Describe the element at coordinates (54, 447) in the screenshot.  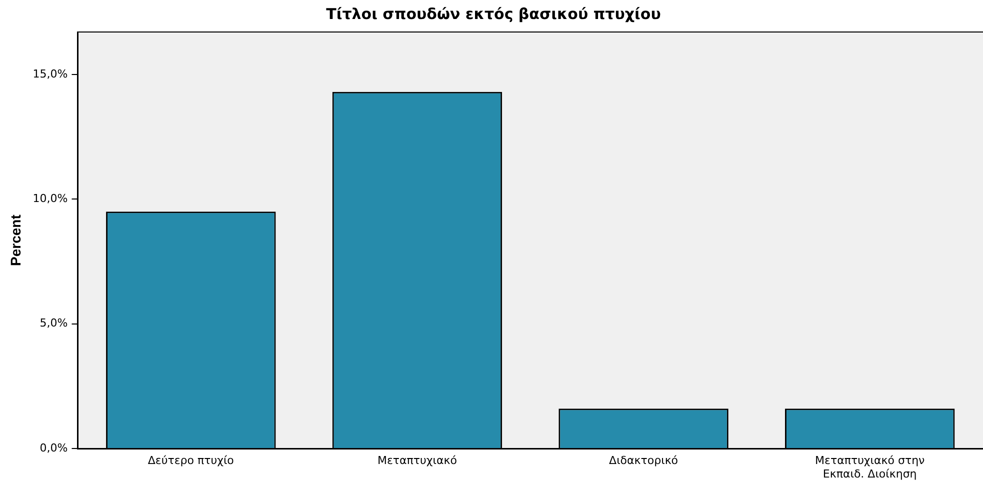
I see `y-tick-label: 0,0%` at that location.